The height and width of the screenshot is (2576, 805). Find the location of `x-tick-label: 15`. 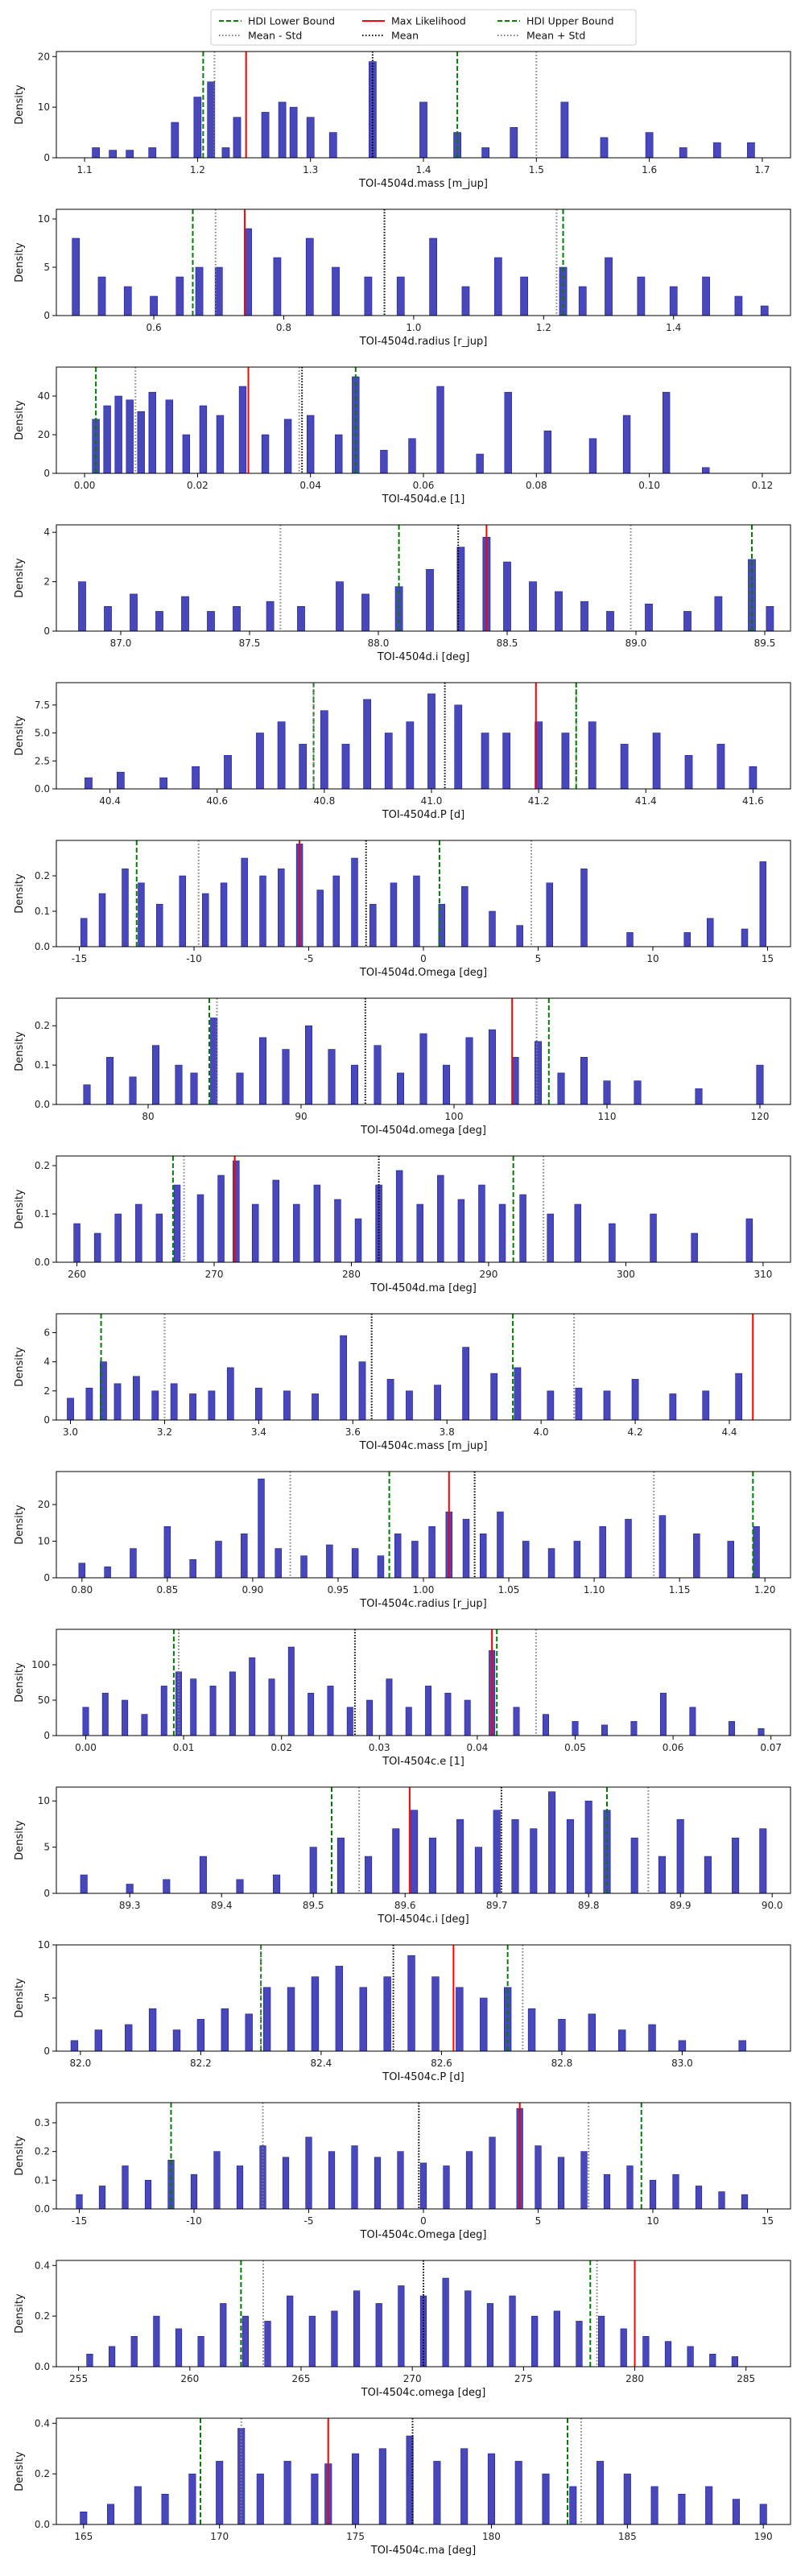

x-tick-label: 15 is located at coordinates (768, 2221).